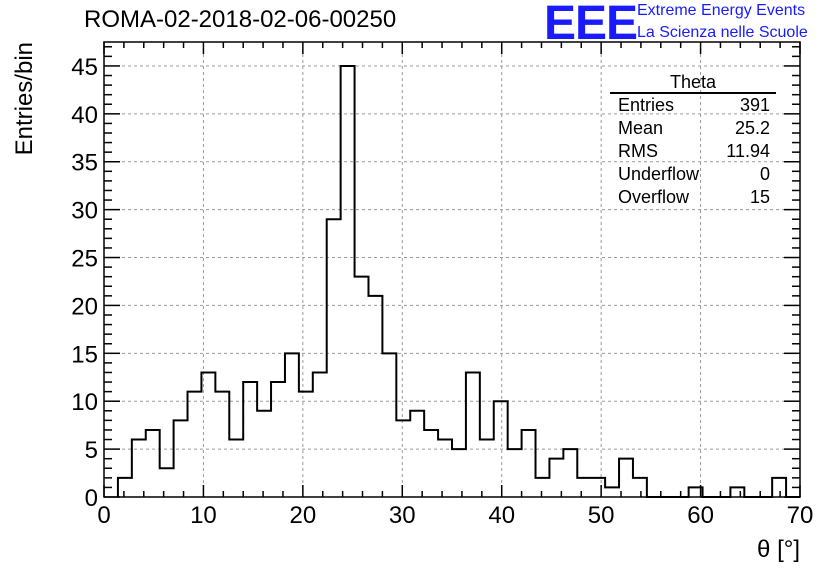  I want to click on x-tick-label: 40, so click(501, 515).